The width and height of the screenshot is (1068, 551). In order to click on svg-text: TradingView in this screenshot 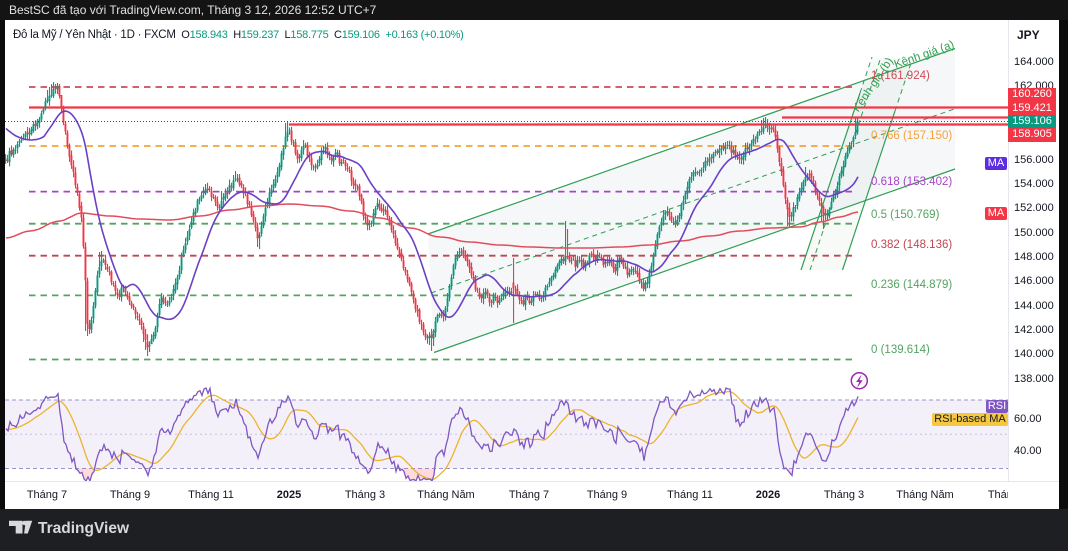, I will do `click(84, 528)`.